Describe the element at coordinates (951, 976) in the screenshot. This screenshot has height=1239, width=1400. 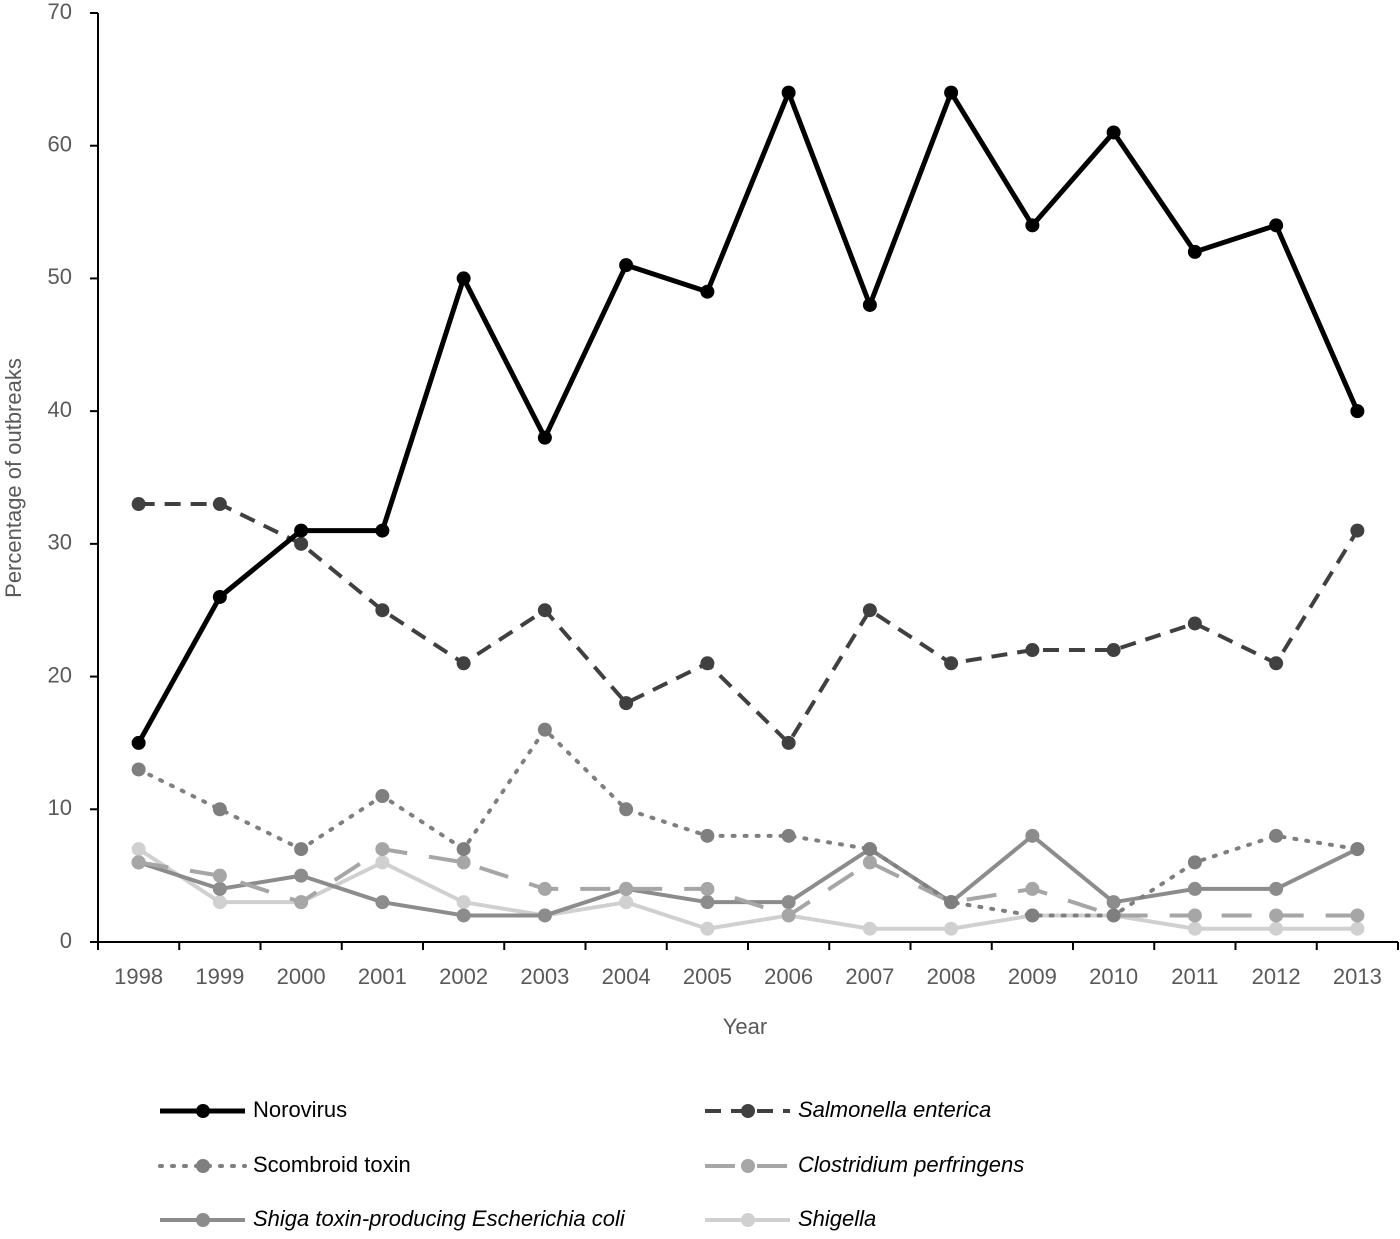
I see `x-tick-label: 2008` at that location.